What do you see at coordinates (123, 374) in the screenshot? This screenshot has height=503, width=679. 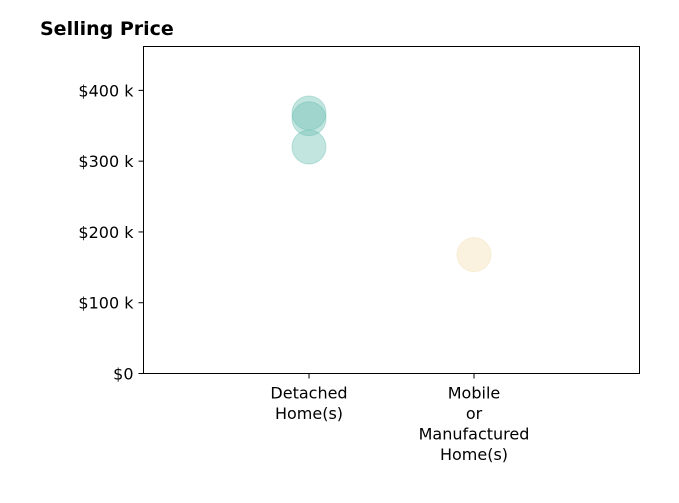 I see `y-tick-label: $0` at bounding box center [123, 374].